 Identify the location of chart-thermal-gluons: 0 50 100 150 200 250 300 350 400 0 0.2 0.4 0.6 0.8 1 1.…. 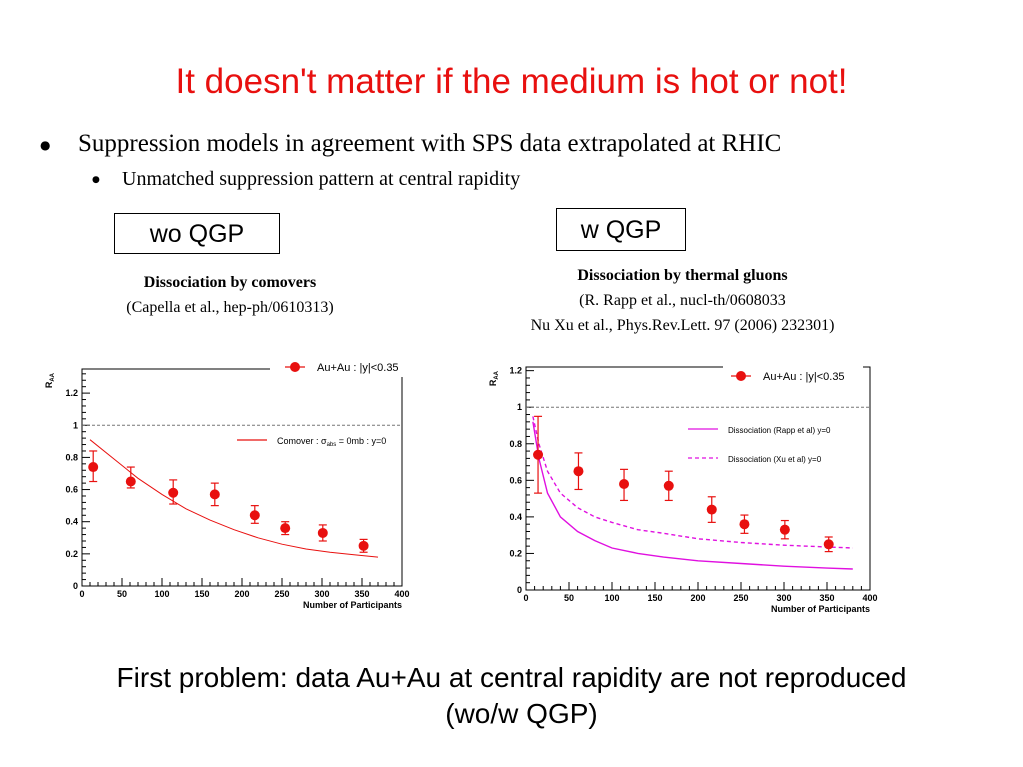
(683, 489).